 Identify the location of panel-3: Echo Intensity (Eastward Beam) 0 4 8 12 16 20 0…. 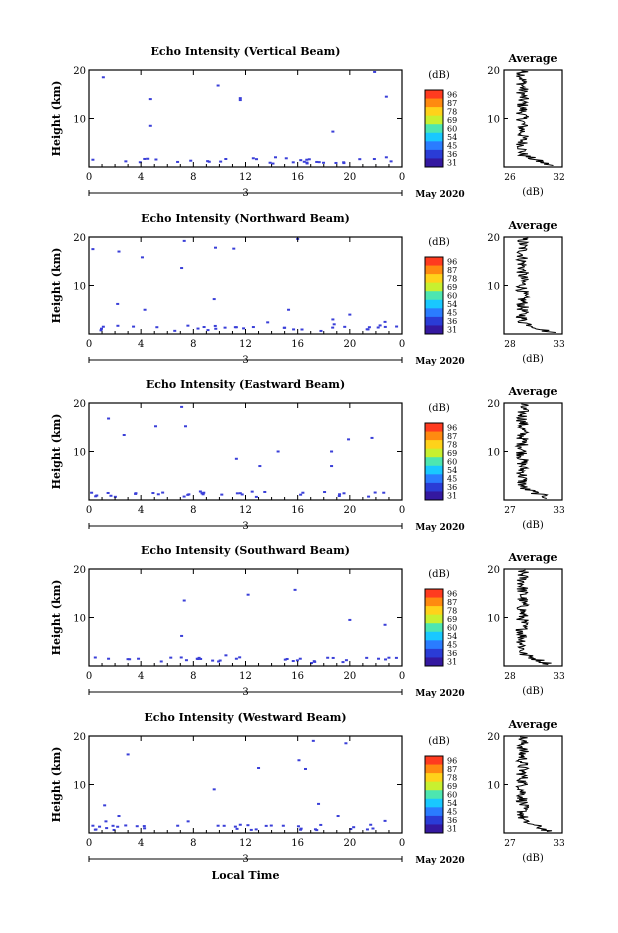
(307, 455).